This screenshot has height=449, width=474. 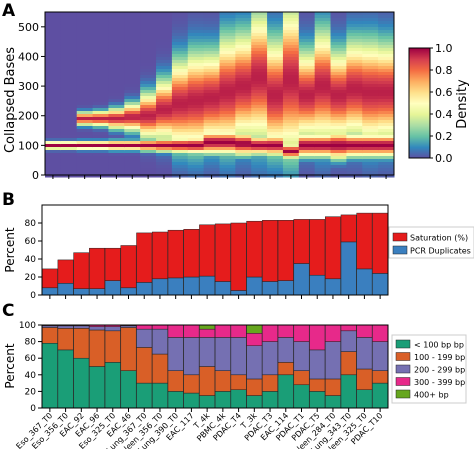 What do you see at coordinates (439, 345) in the screenshot?
I see `legend-label: < 100 bp bp` at bounding box center [439, 345].